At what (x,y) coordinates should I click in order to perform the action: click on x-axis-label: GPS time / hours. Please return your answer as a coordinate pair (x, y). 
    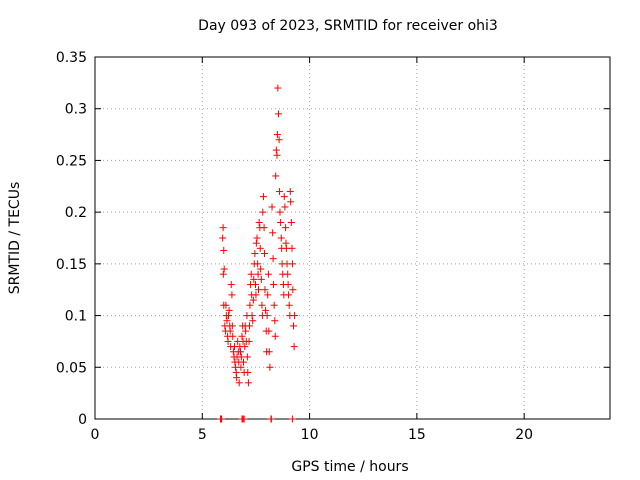
    Looking at the image, I should click on (349, 467).